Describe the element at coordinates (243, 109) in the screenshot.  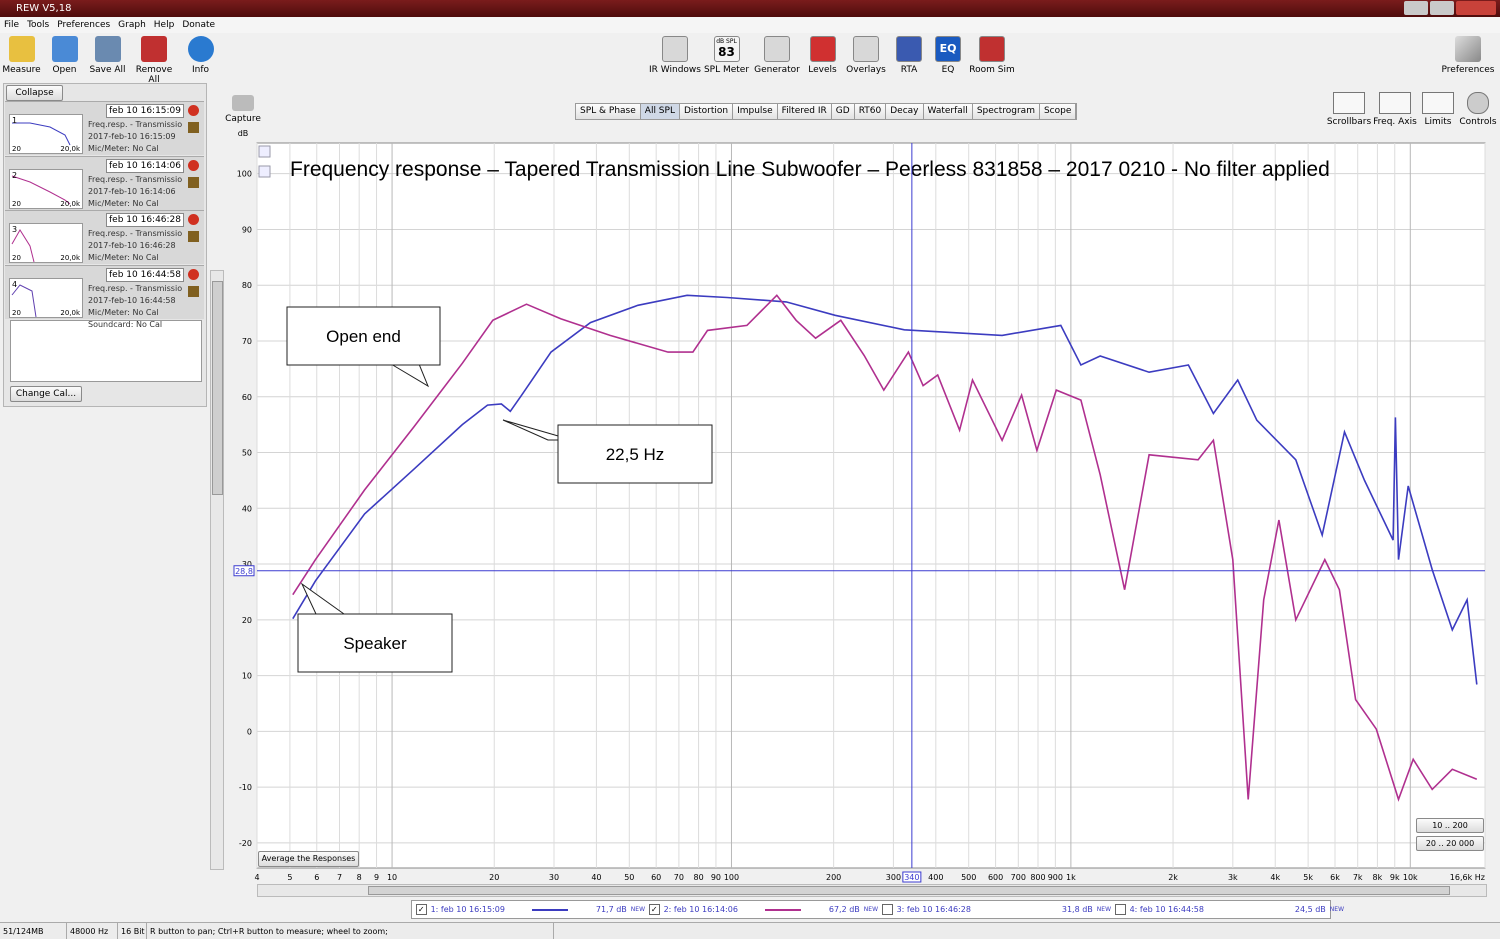
I see `capture-button: Capture` at that location.